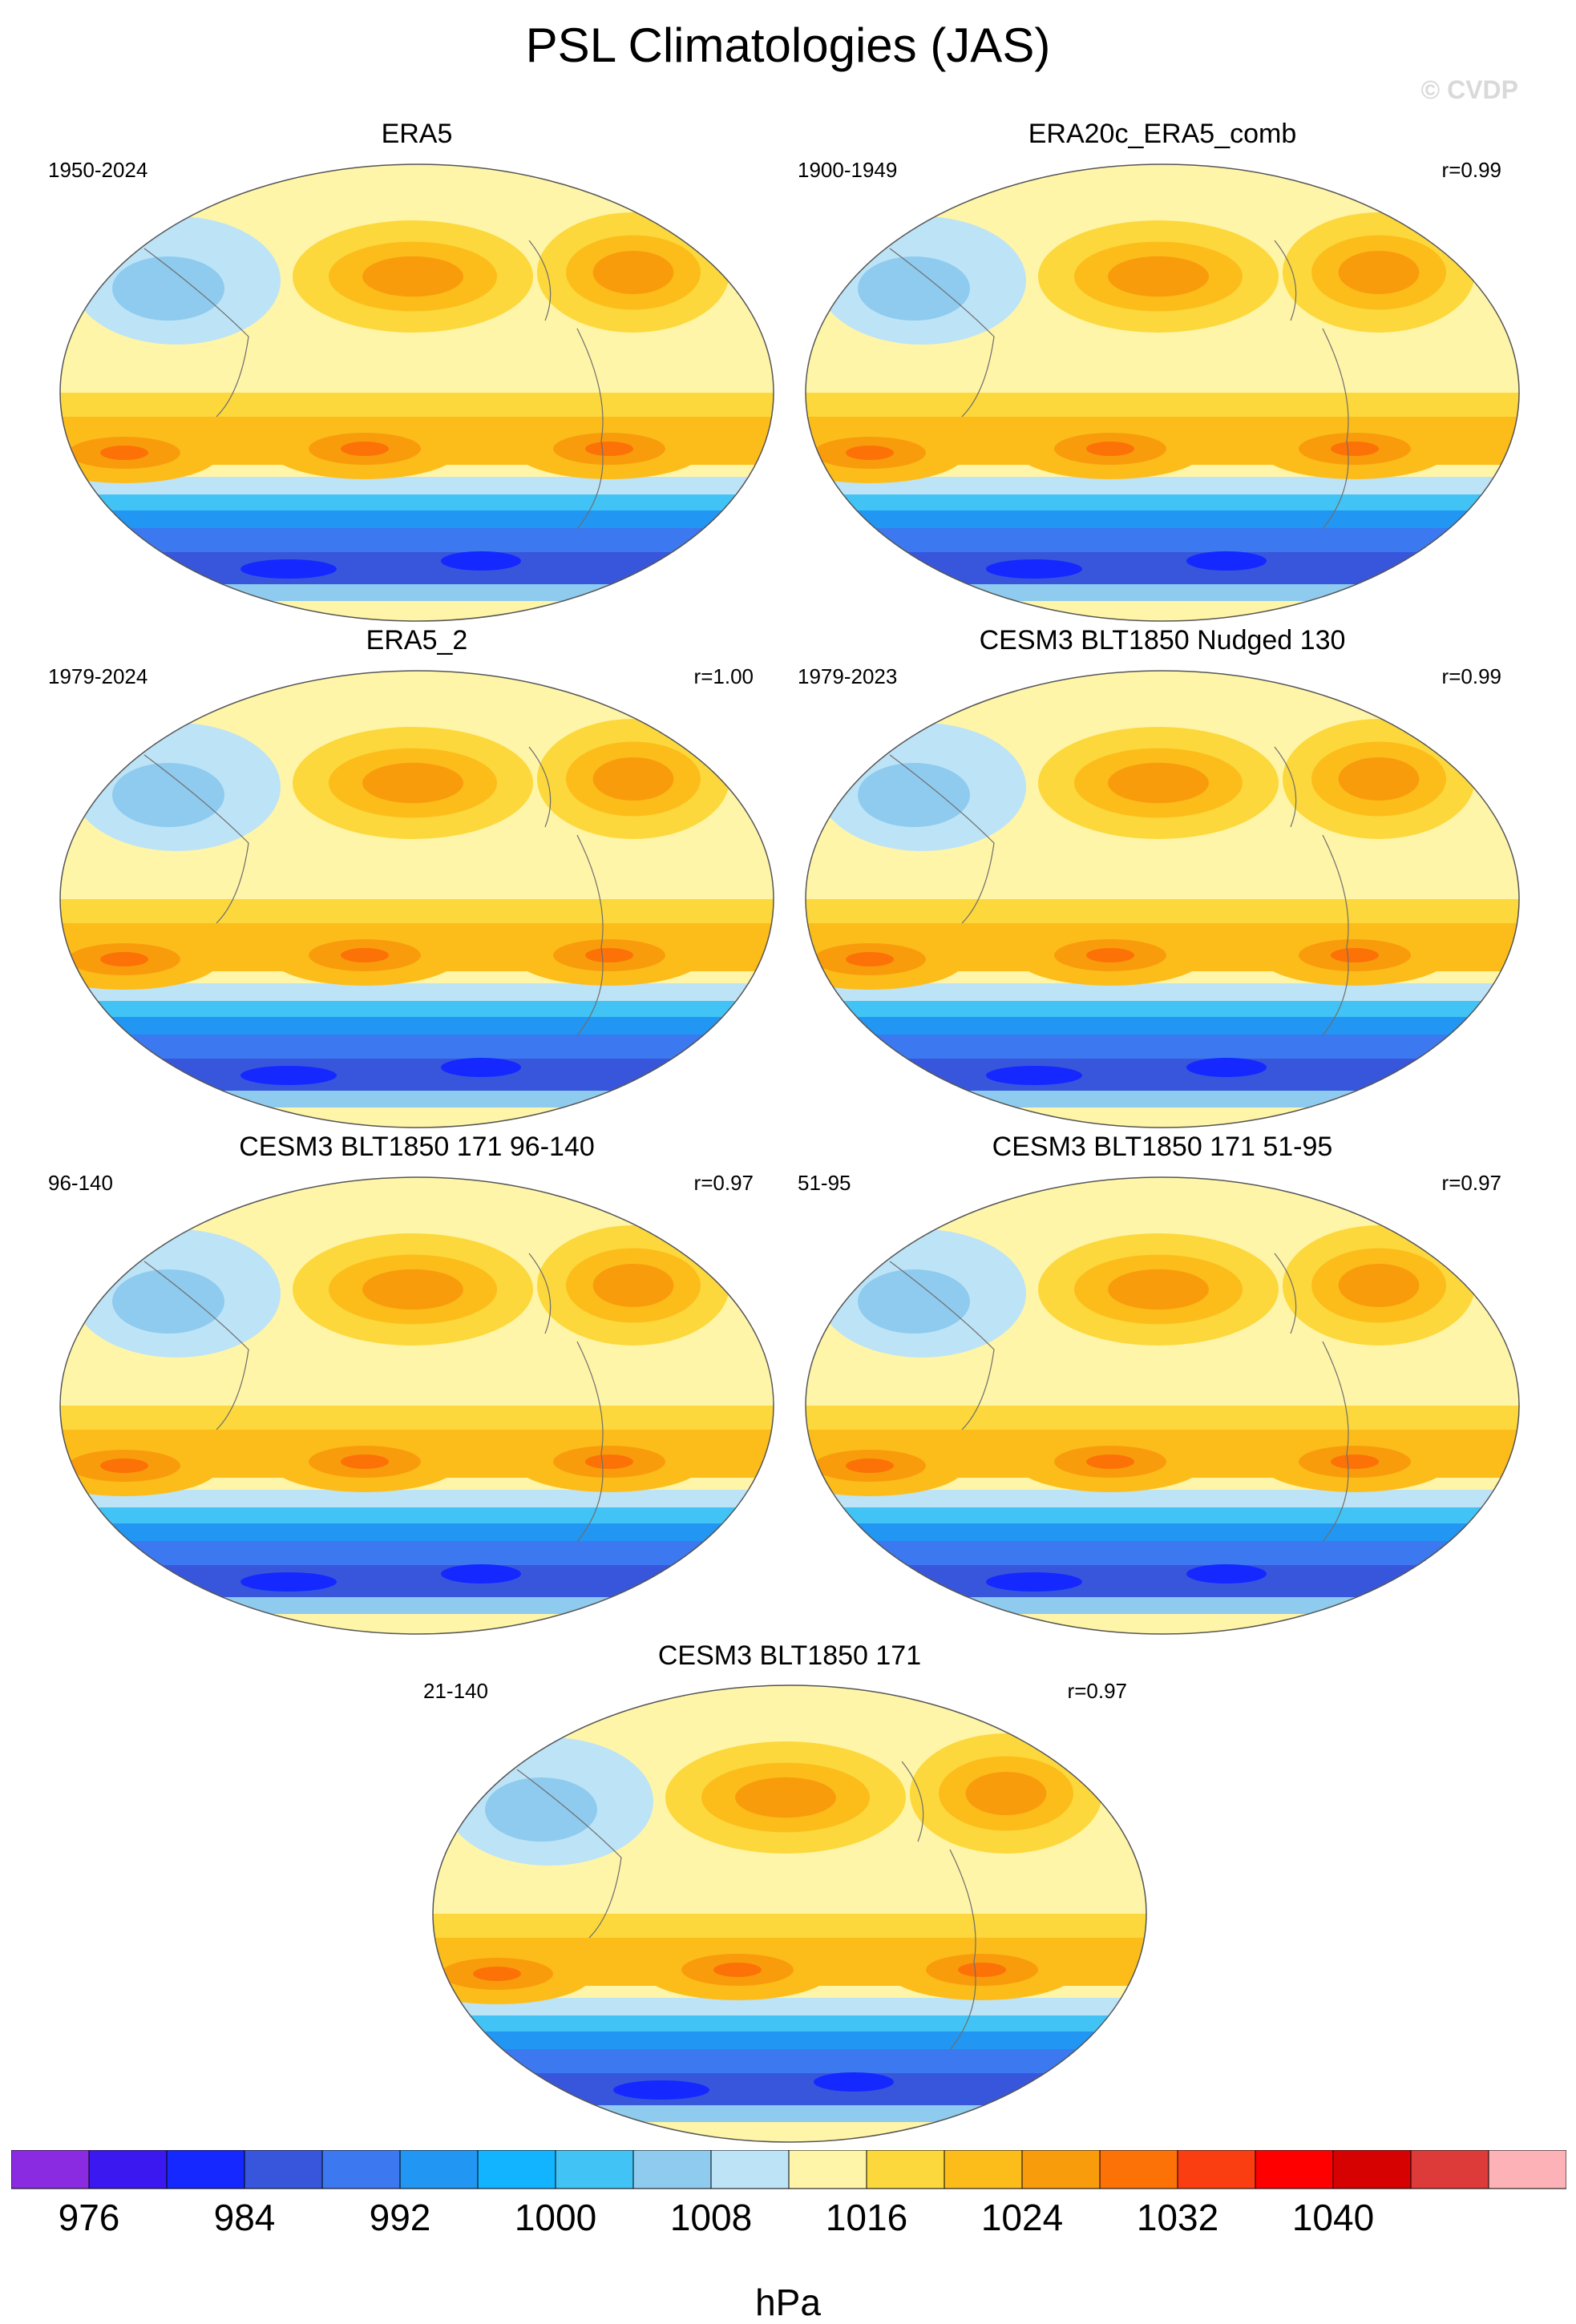 The image size is (1576, 2324). What do you see at coordinates (1162, 1147) in the screenshot?
I see `panel-title: CESM3 BLT1850 171 51-95` at bounding box center [1162, 1147].